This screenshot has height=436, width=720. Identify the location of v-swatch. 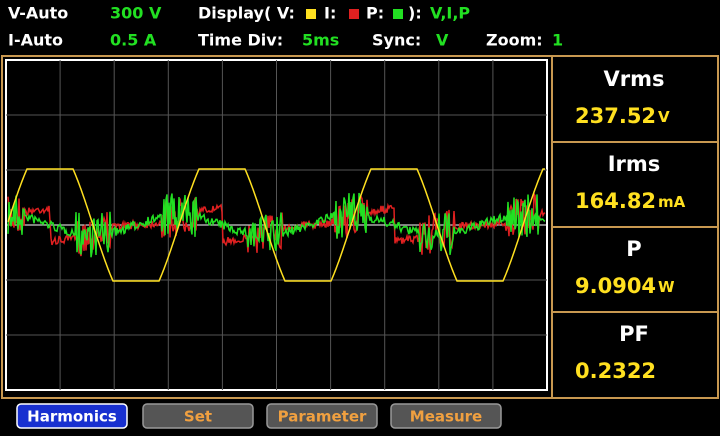
(311, 14).